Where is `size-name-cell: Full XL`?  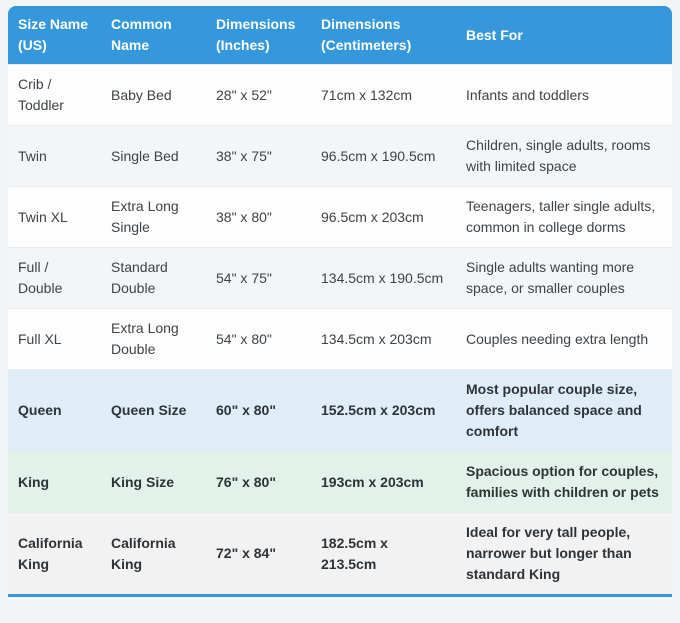 size-name-cell: Full XL is located at coordinates (54, 338).